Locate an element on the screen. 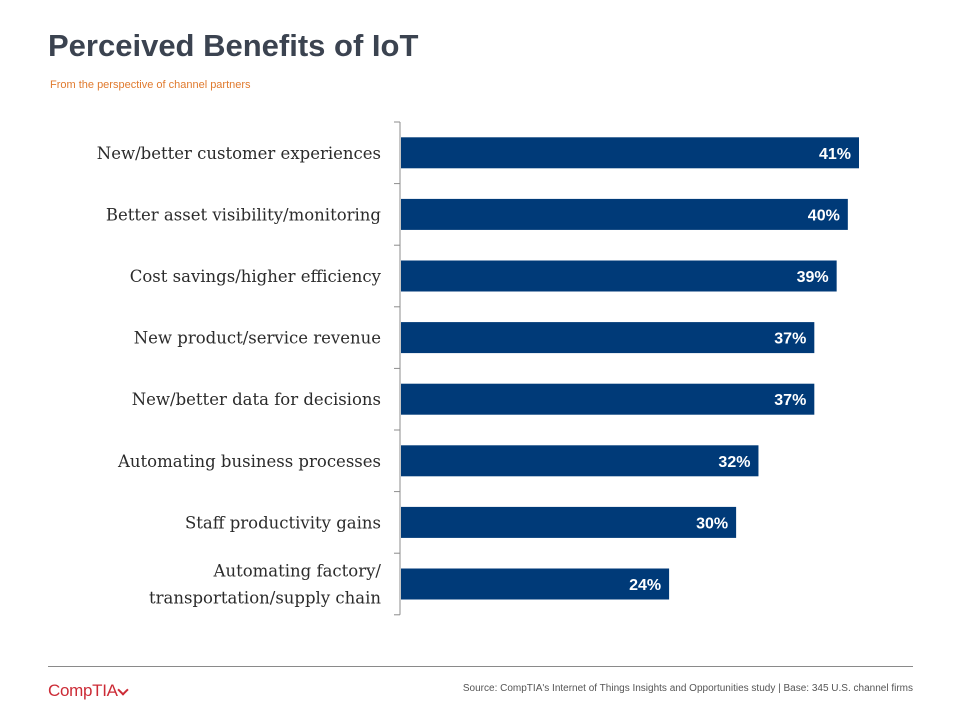 This screenshot has height=720, width=960. data-label: 40% is located at coordinates (824, 215).